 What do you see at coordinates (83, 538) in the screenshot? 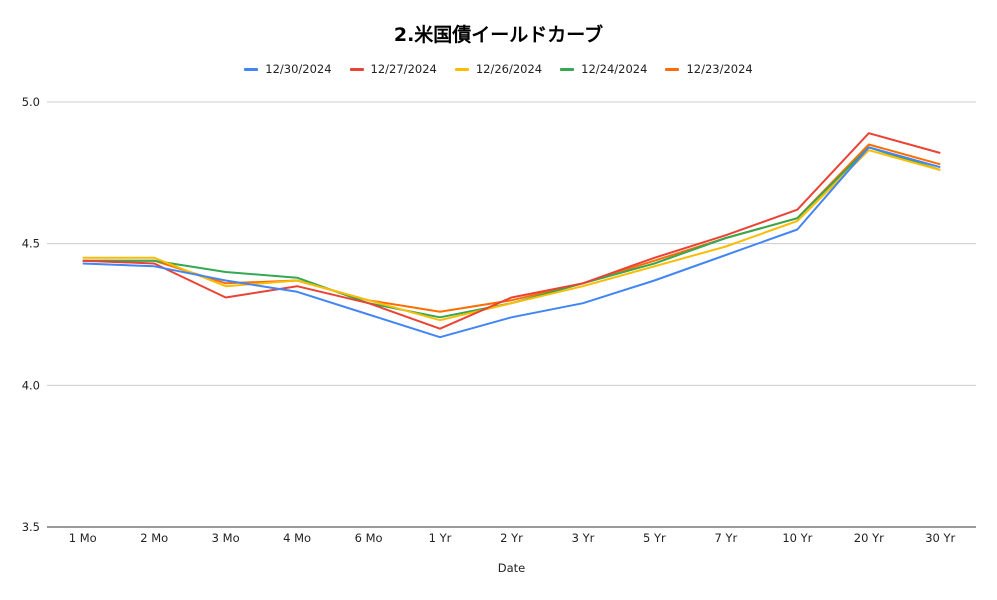
I see `x-tick-label: 1 Mo` at bounding box center [83, 538].